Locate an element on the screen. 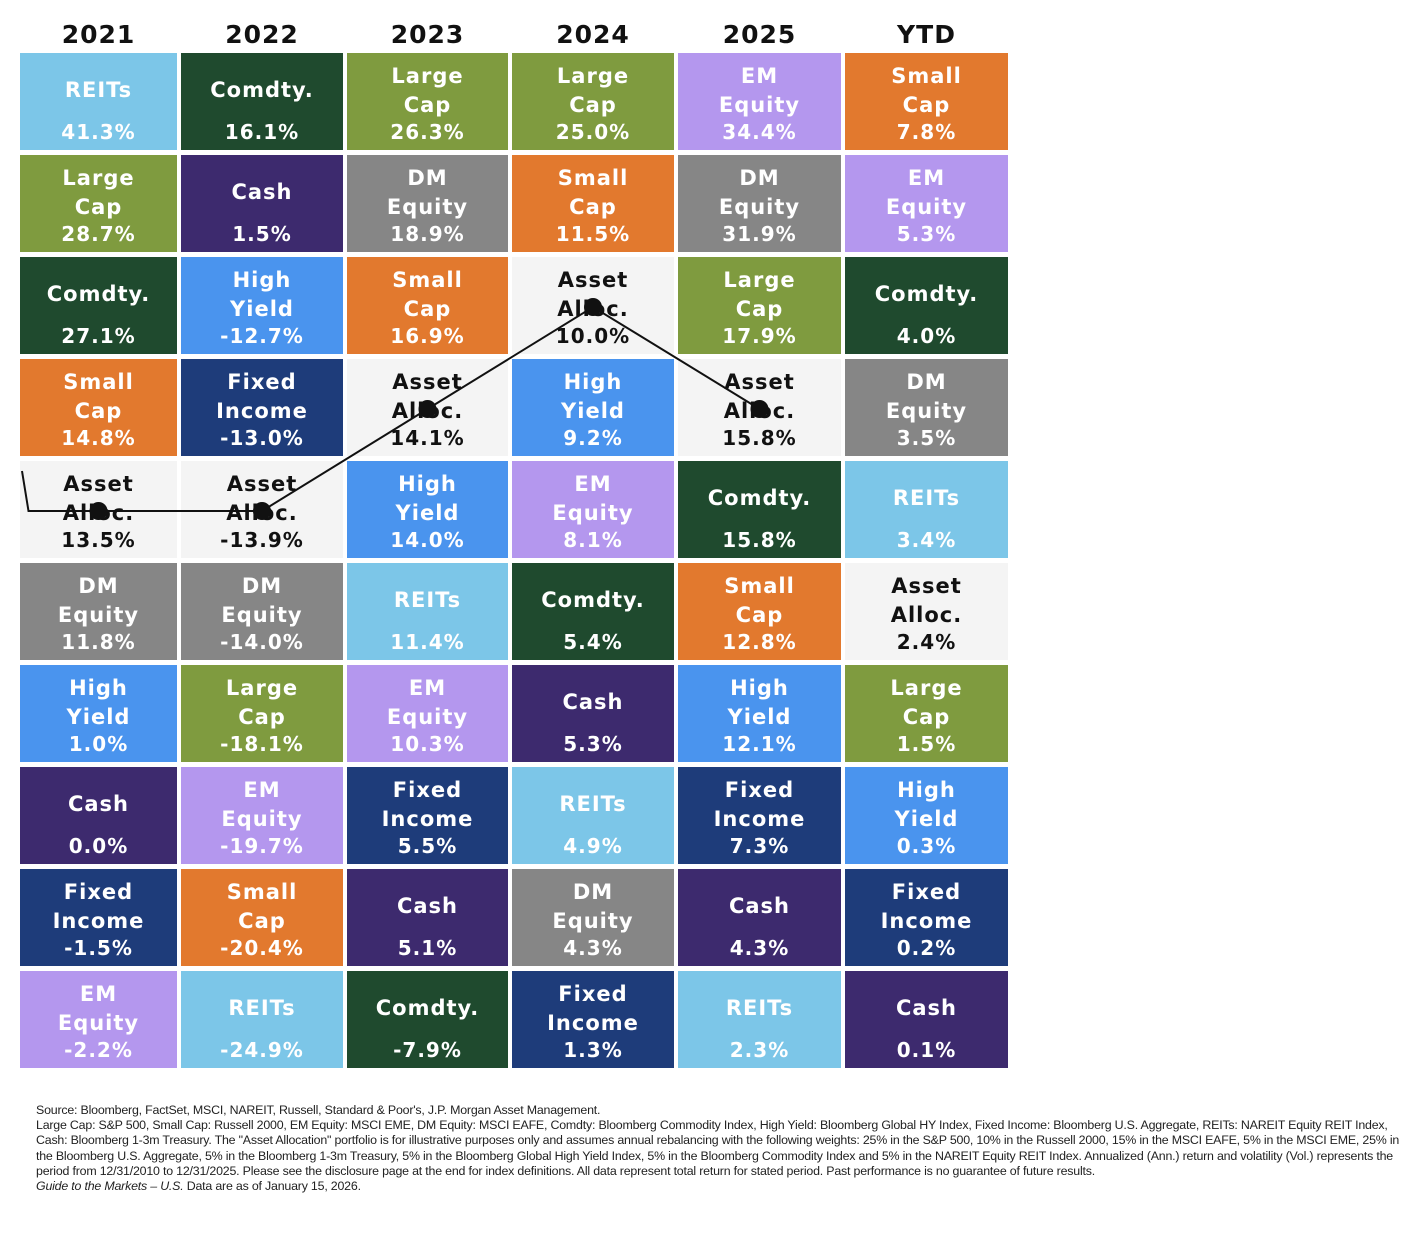  return-value: 5.1% is located at coordinates (427, 948).